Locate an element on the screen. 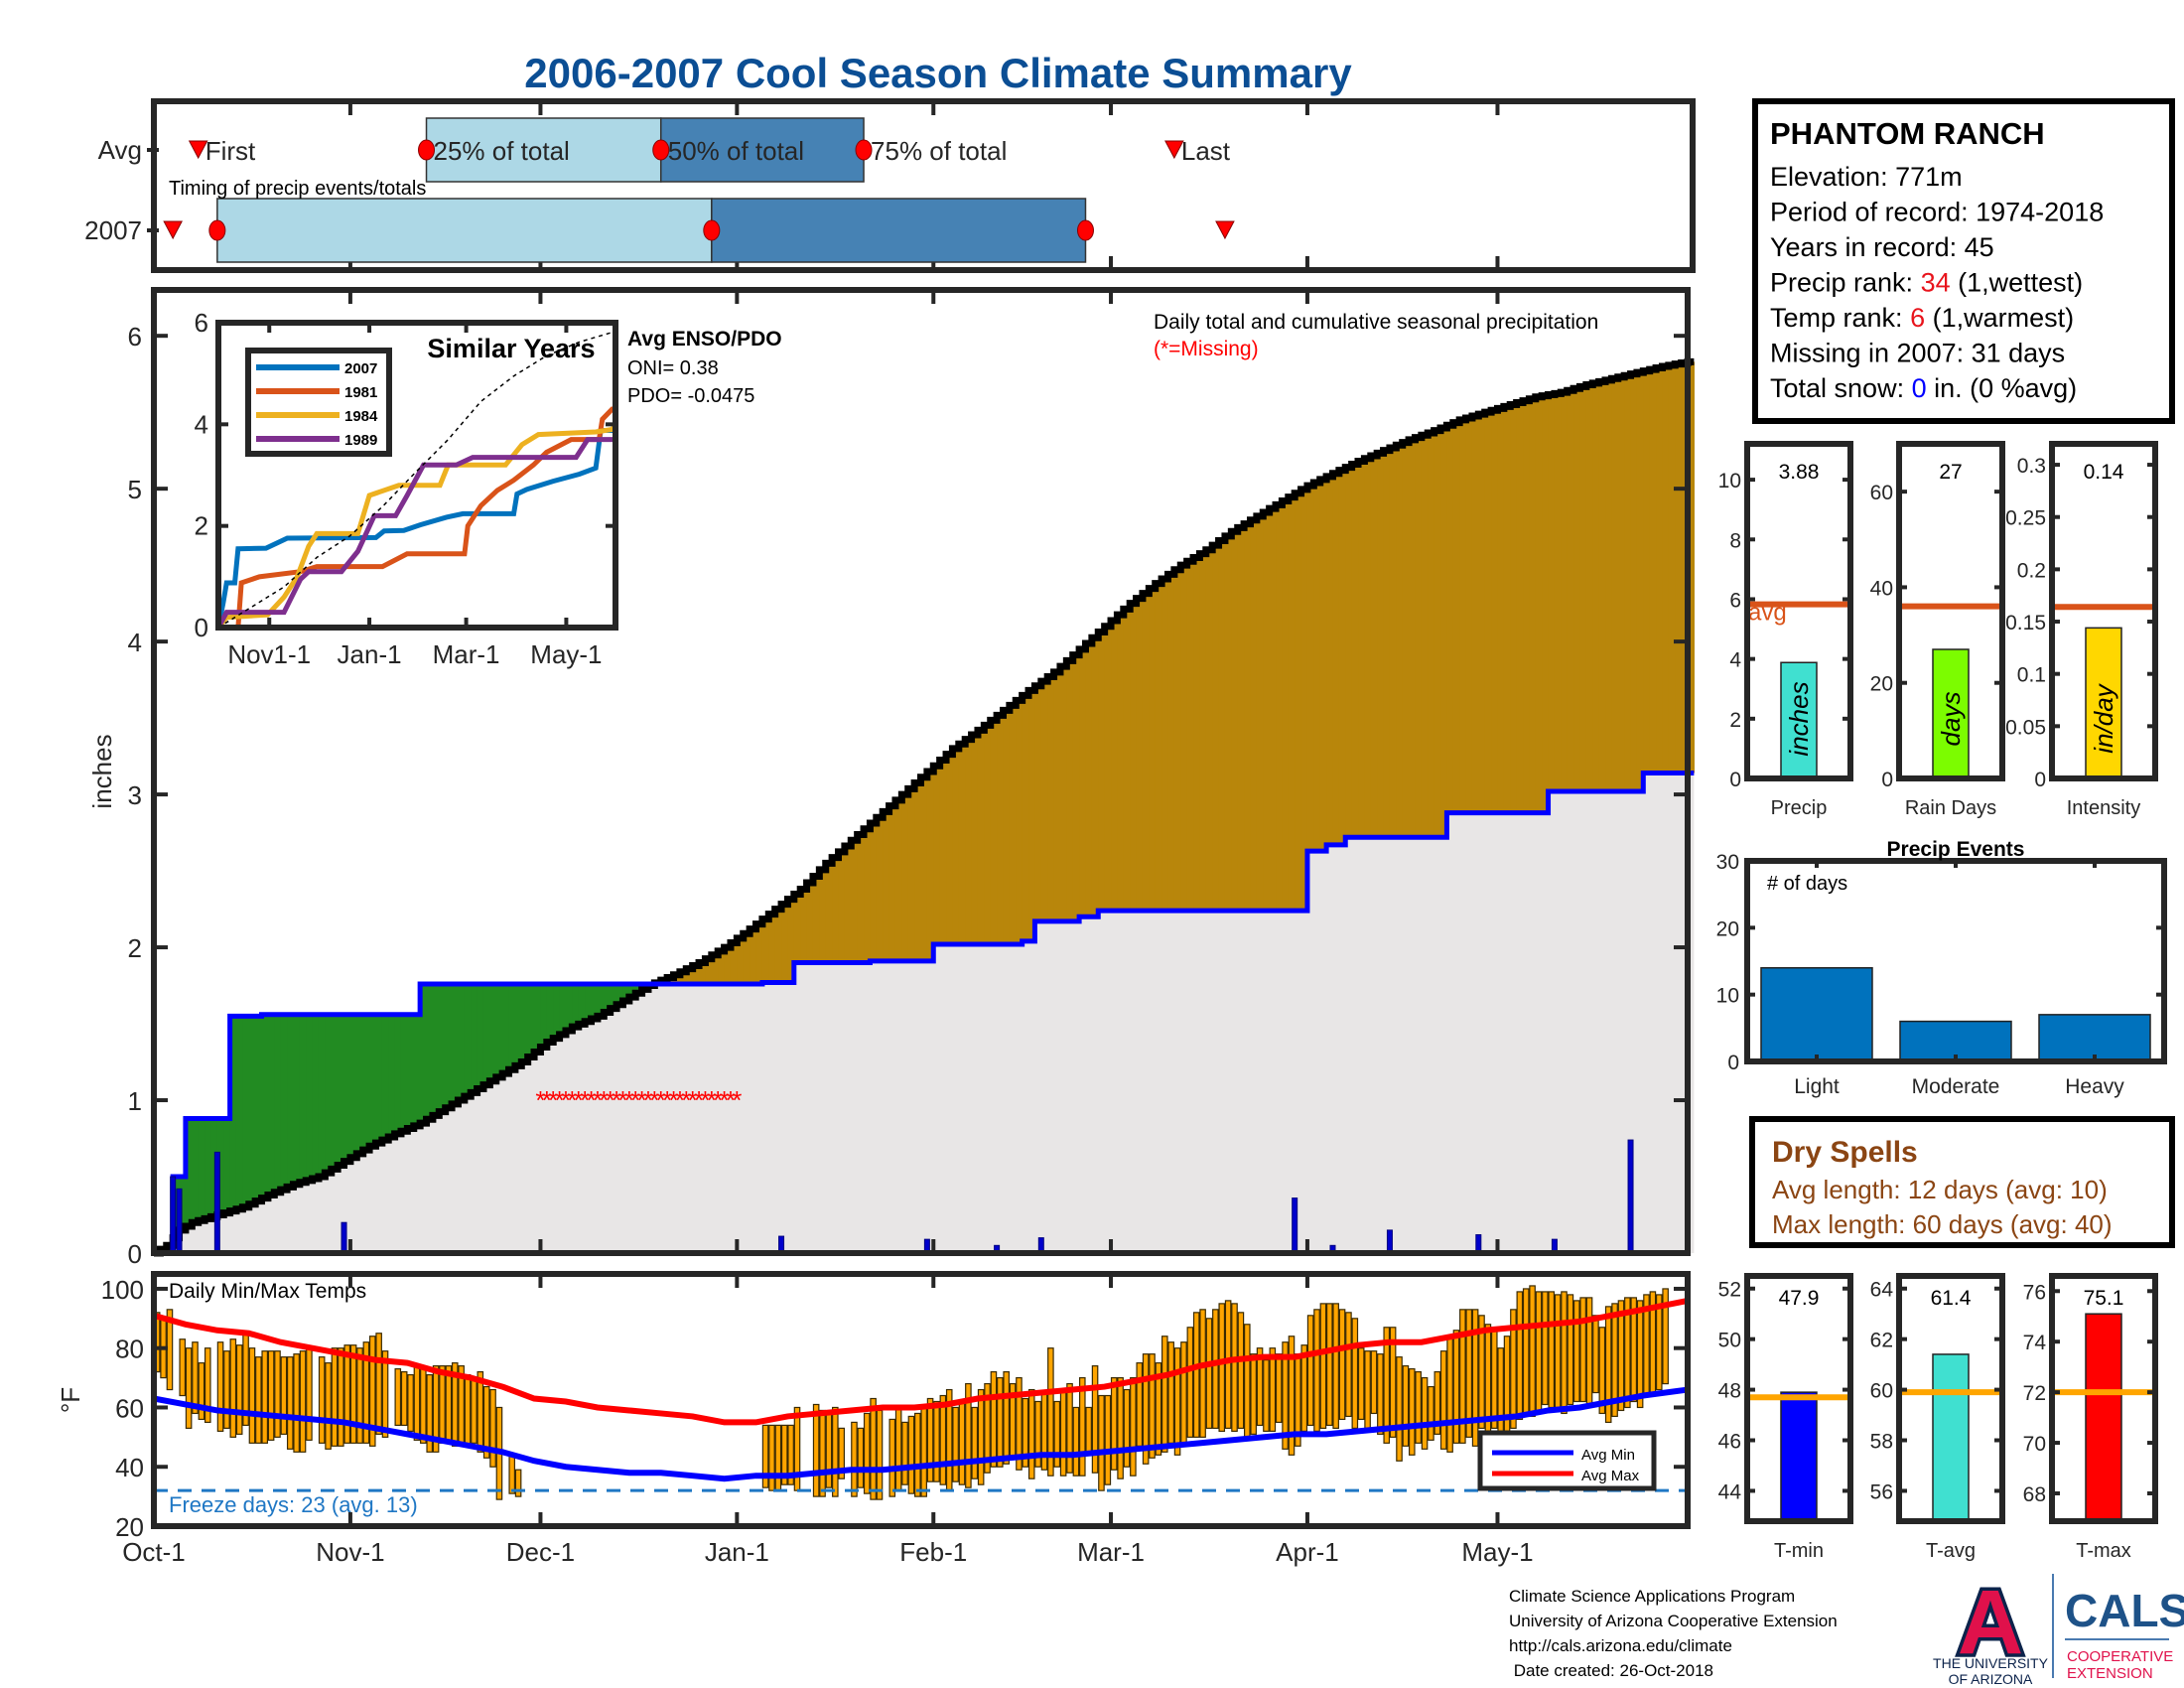 This screenshot has height=1688, width=2184. freeze-days-label: Freeze days: 23 (avg. 13) is located at coordinates (293, 1504).